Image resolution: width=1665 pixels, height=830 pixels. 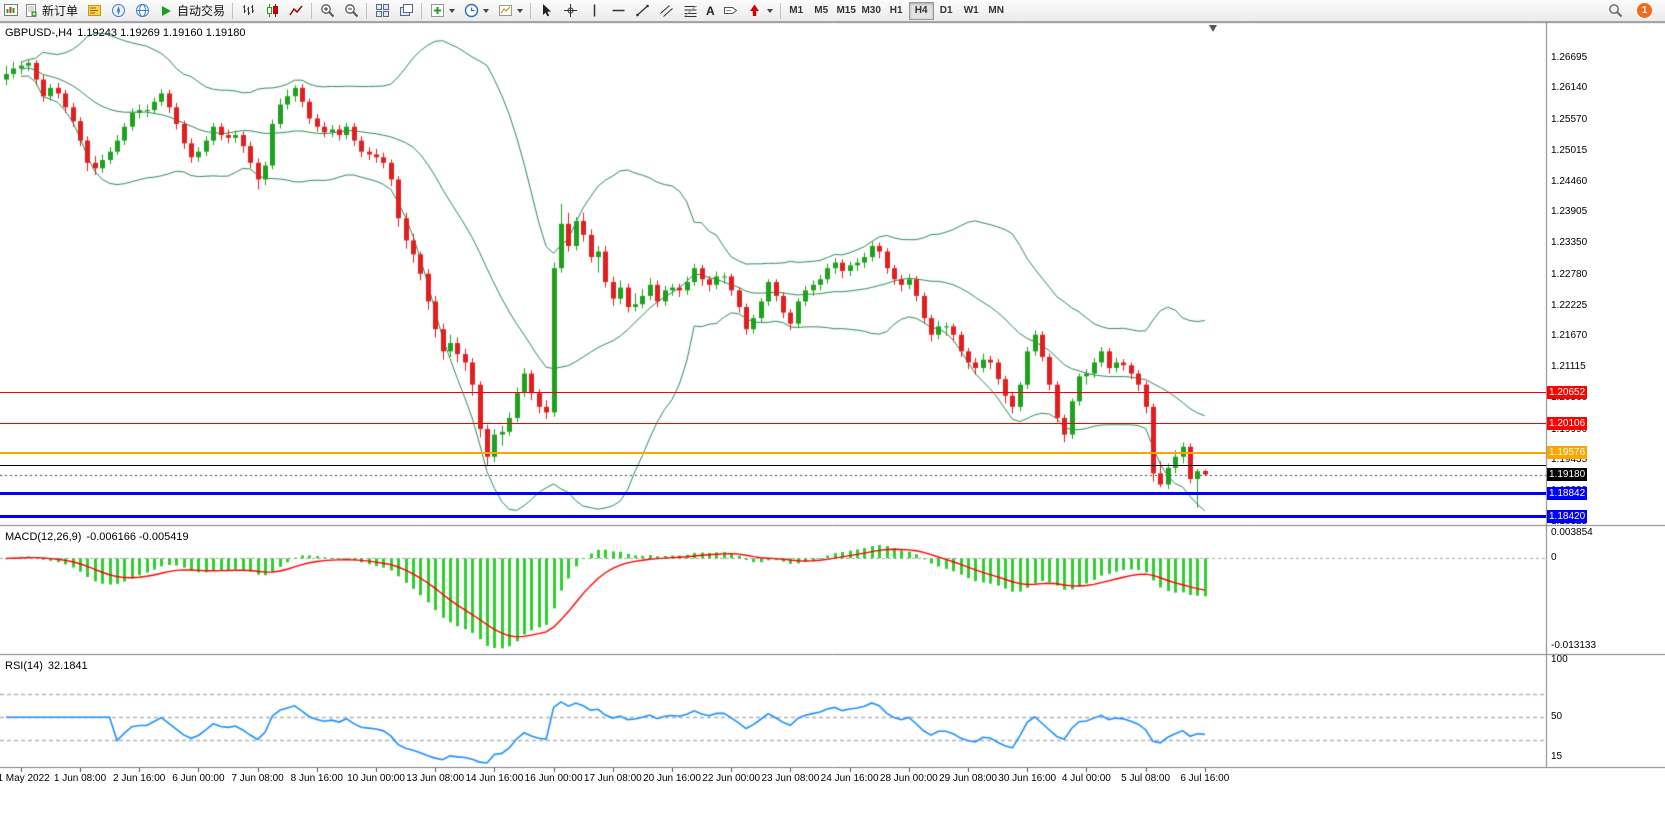 I want to click on timeframe-button-d1: D1, so click(x=946, y=11).